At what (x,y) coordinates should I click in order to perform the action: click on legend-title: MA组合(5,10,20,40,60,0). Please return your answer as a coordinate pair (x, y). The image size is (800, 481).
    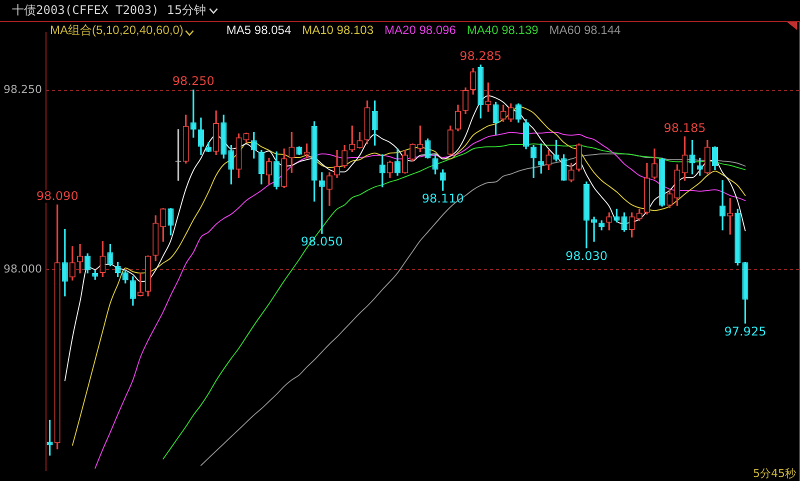
    Looking at the image, I should click on (117, 30).